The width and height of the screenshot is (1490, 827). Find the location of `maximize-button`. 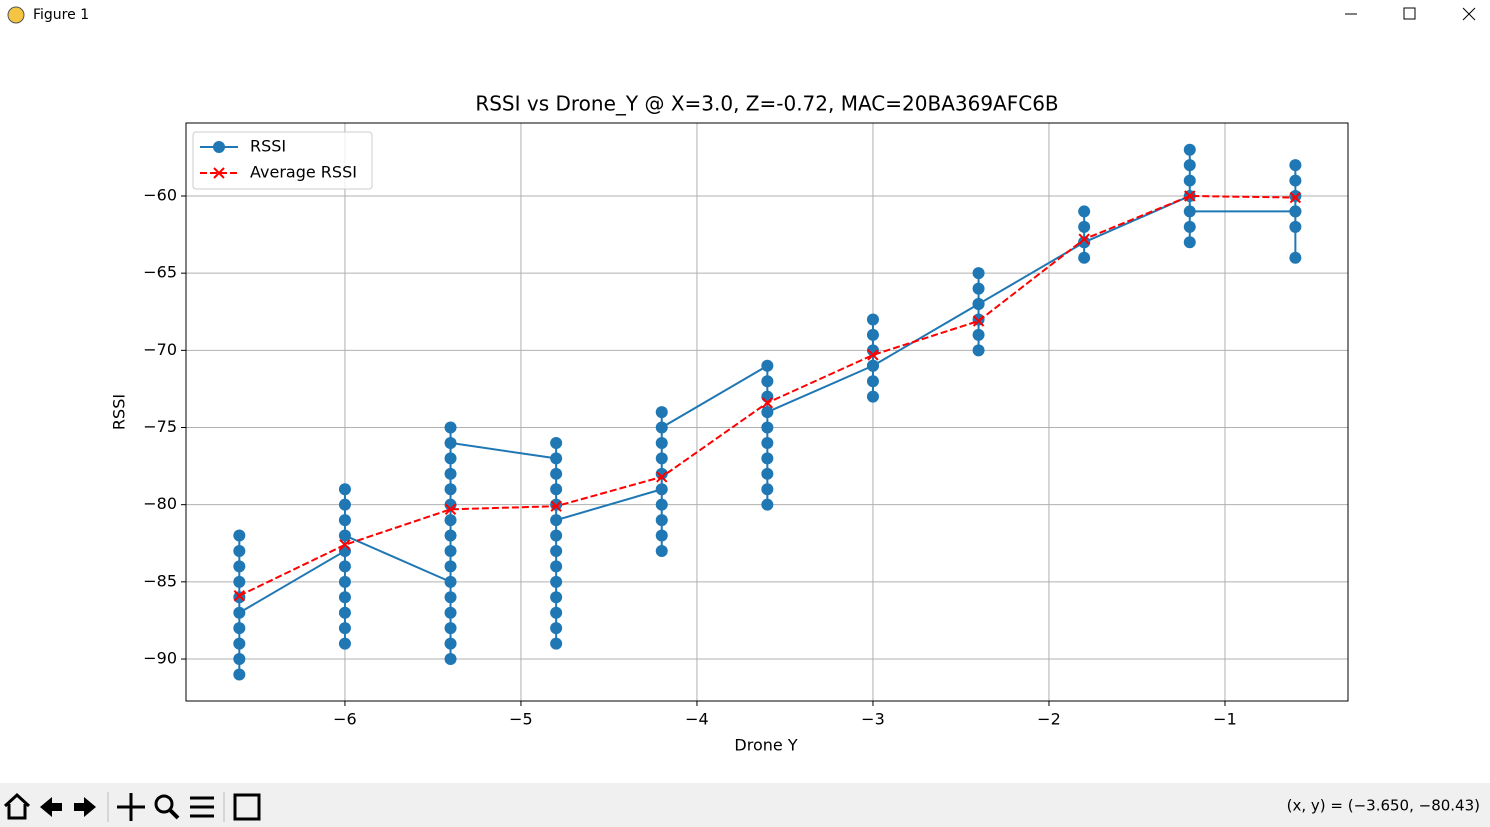

maximize-button is located at coordinates (1409, 13).